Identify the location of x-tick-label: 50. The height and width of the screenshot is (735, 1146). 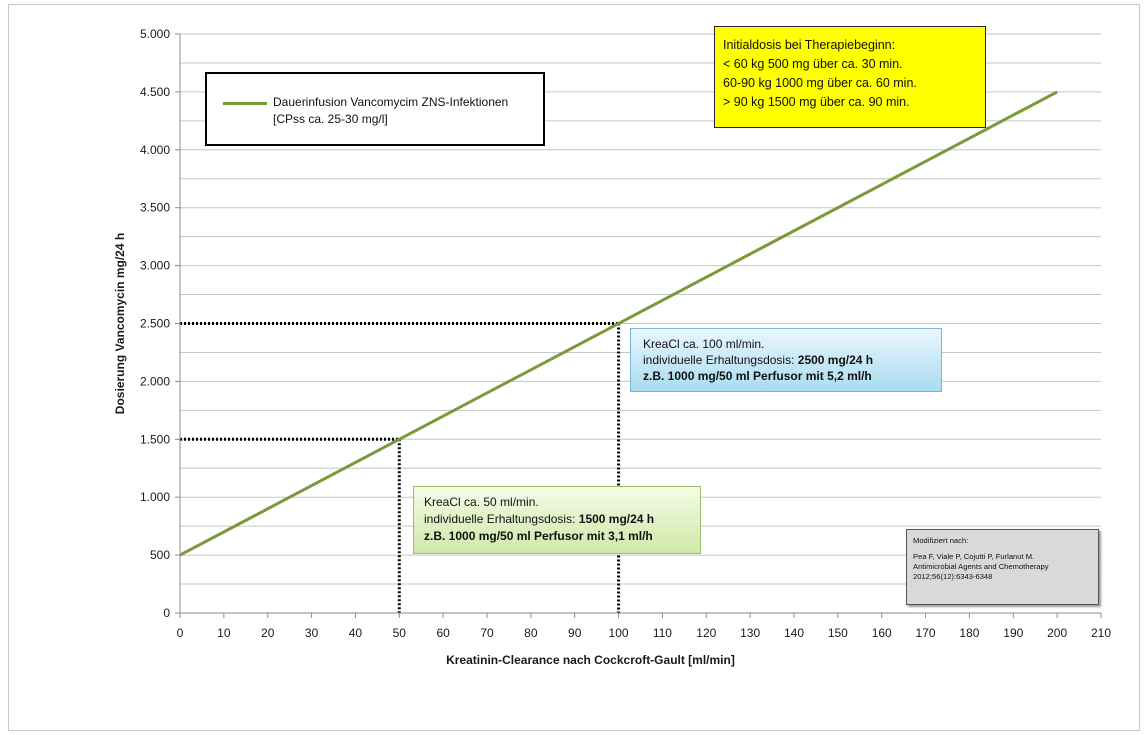
(400, 633).